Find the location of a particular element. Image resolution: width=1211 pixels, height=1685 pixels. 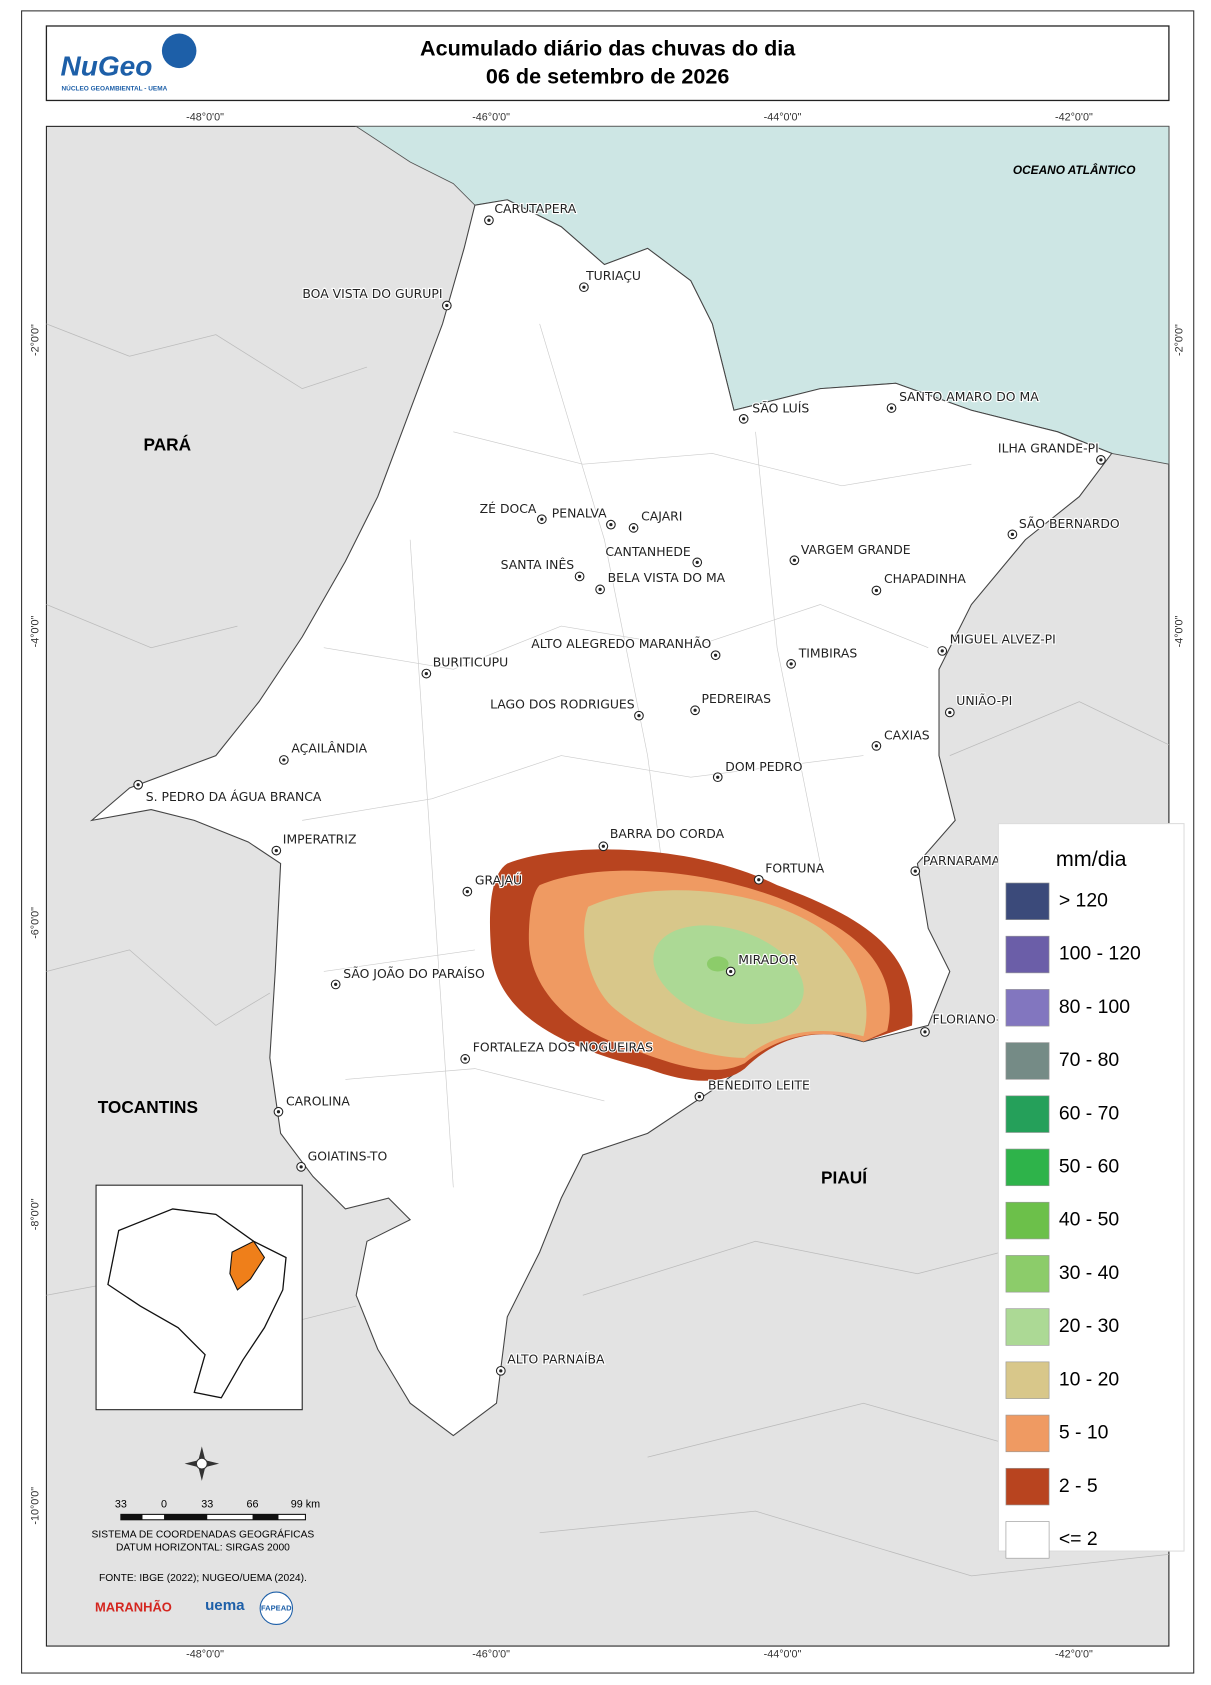

city-label: SANTO AMARO DO MA is located at coordinates (969, 396).